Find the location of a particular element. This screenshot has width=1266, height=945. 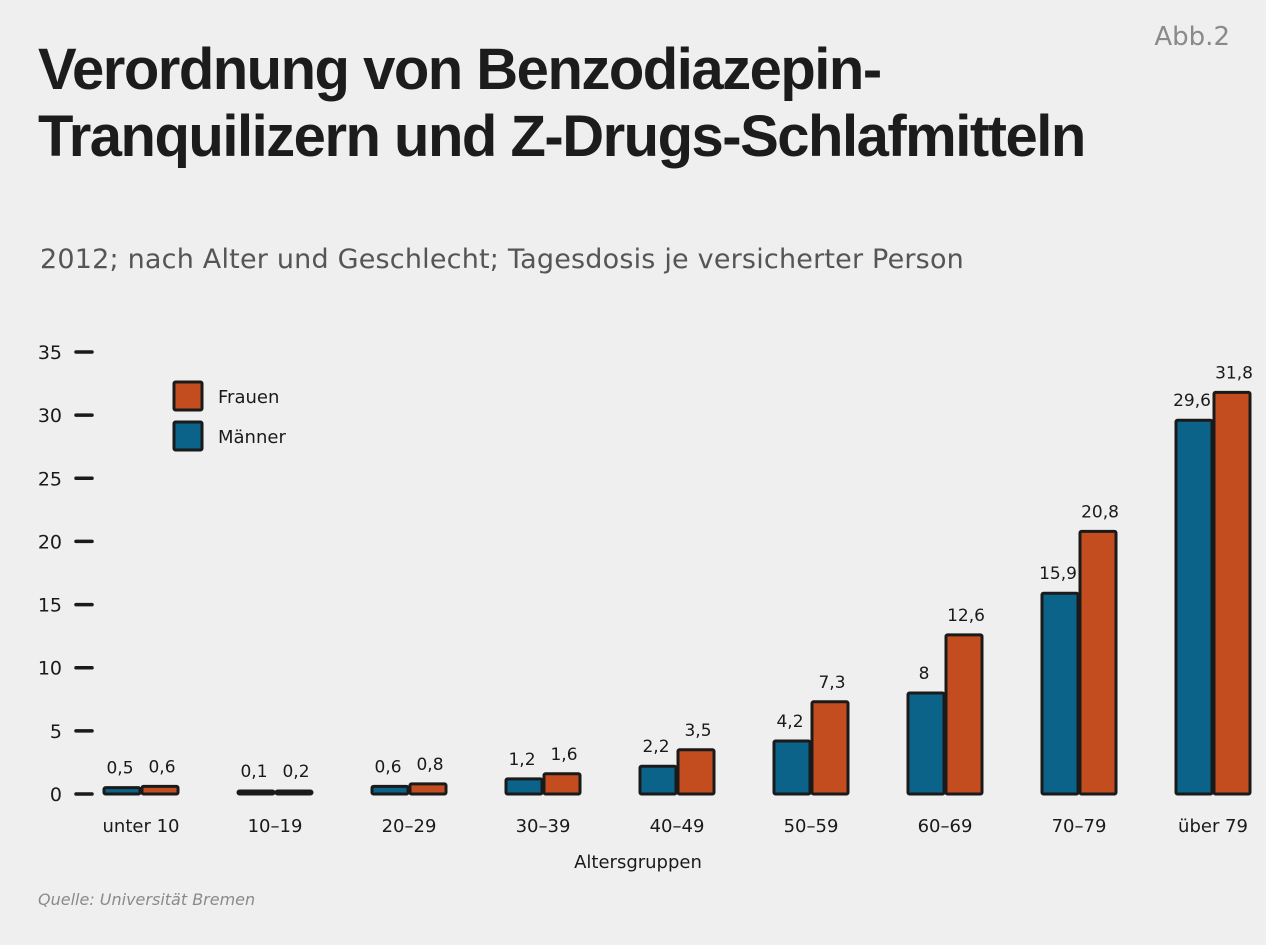

data-label-frauen: 7,3 is located at coordinates (831, 683).